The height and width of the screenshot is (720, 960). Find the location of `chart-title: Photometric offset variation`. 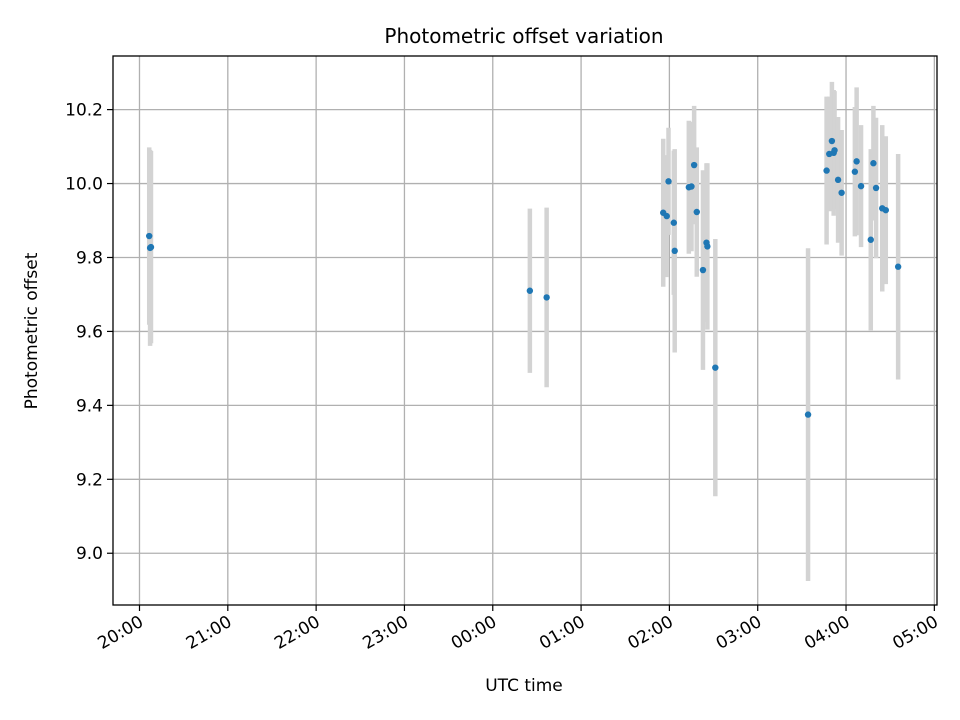

chart-title: Photometric offset variation is located at coordinates (523, 36).